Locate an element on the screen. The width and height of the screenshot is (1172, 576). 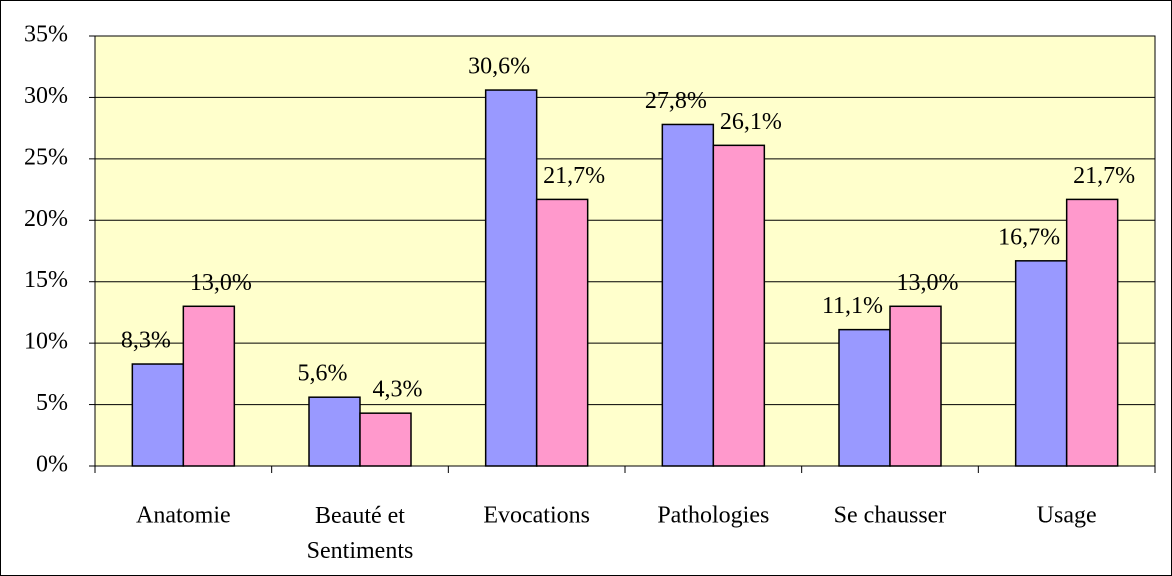
value-label: 26,1% is located at coordinates (751, 122).